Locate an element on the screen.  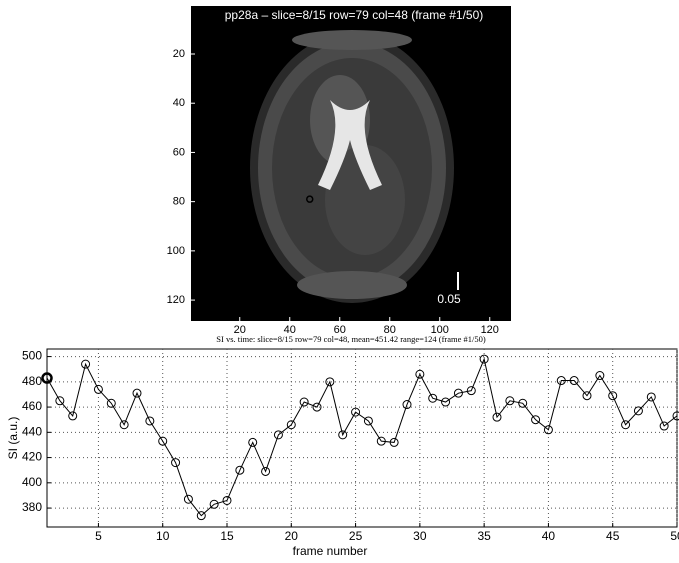
x-tick-label: 120 is located at coordinates (490, 330).